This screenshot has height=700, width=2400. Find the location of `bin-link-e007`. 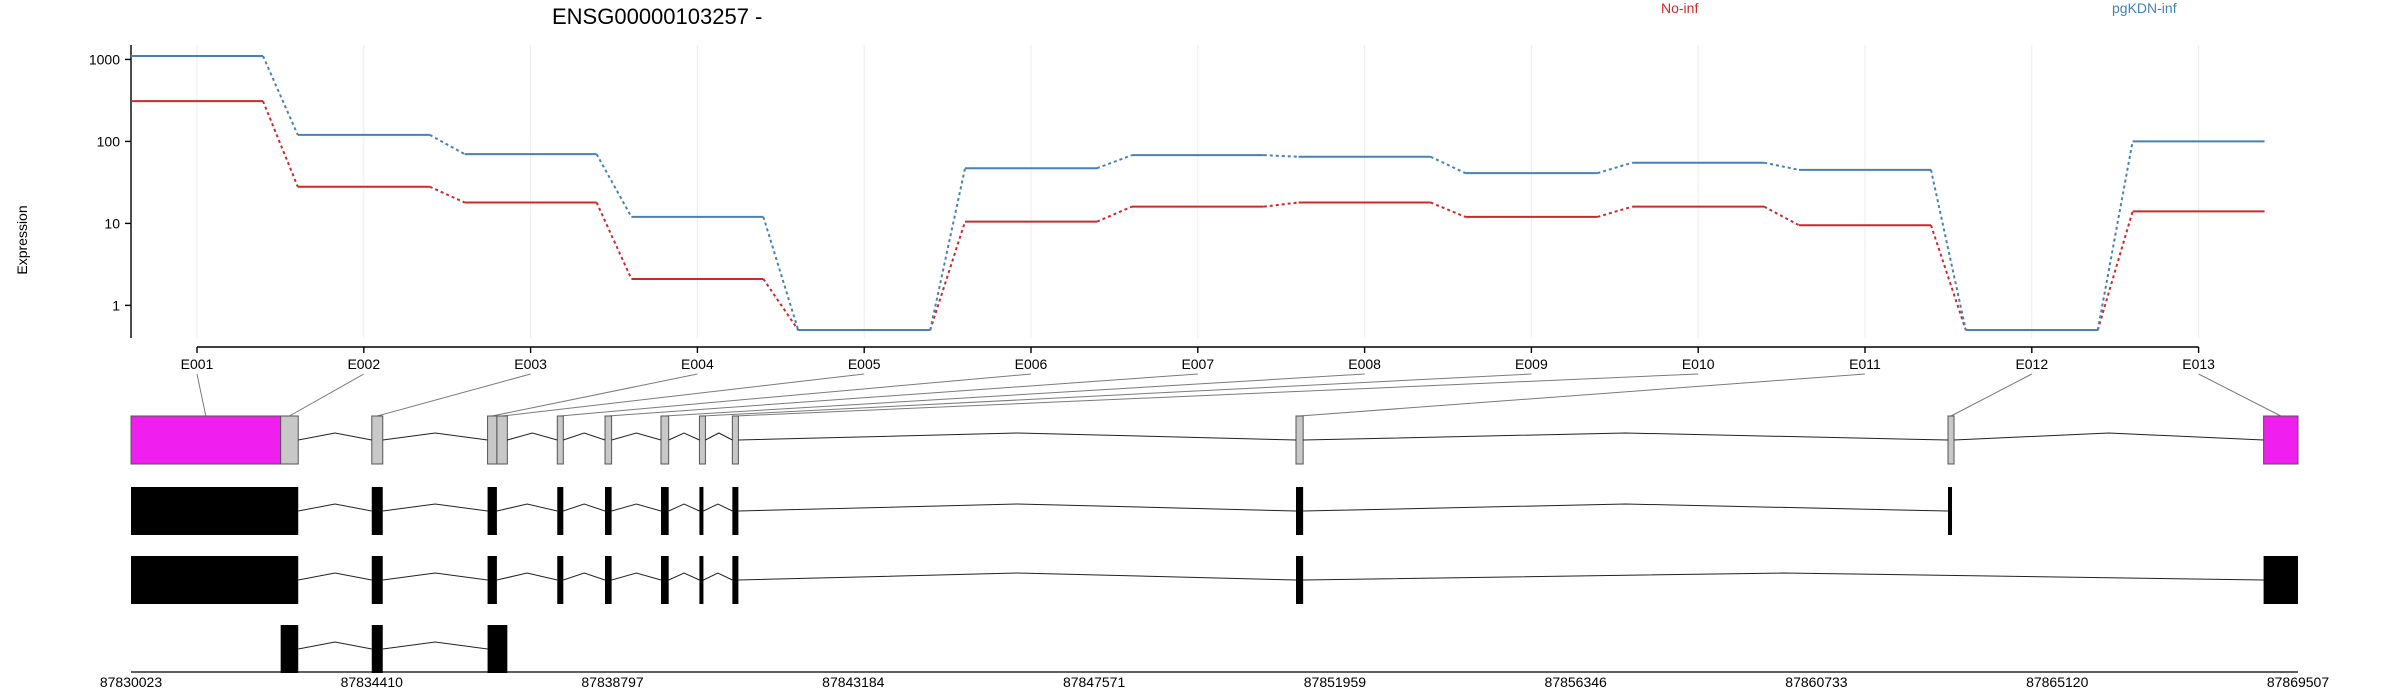

bin-link-e007 is located at coordinates (903, 395).